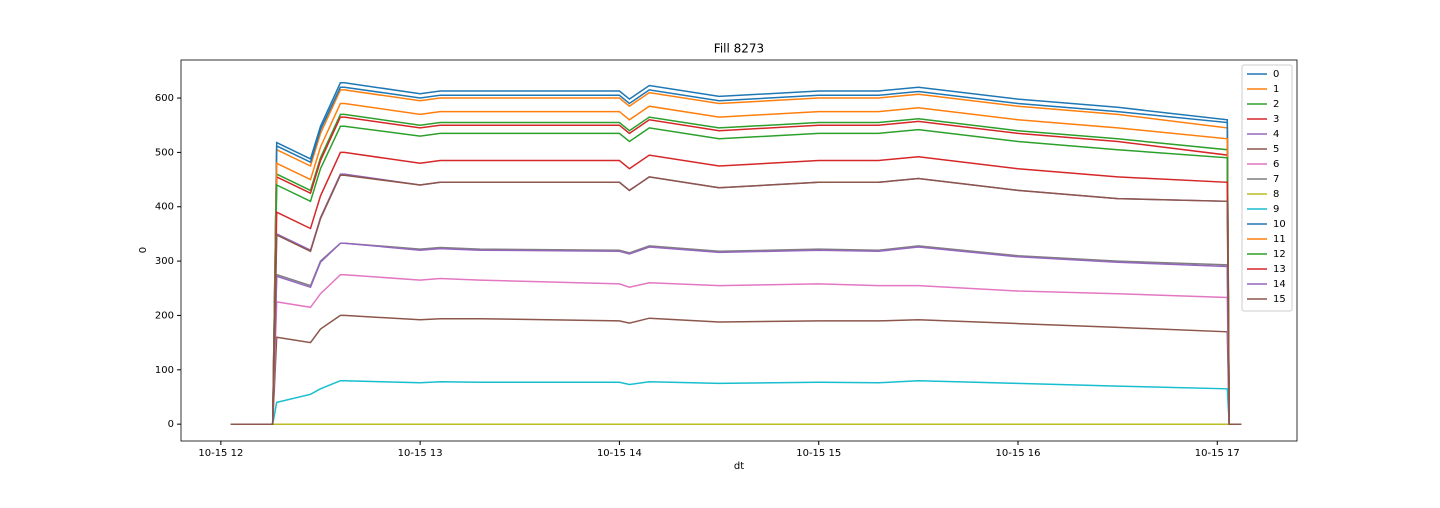 This screenshot has width=1440, height=508. What do you see at coordinates (1279, 284) in the screenshot?
I see `legend-label: 14` at bounding box center [1279, 284].